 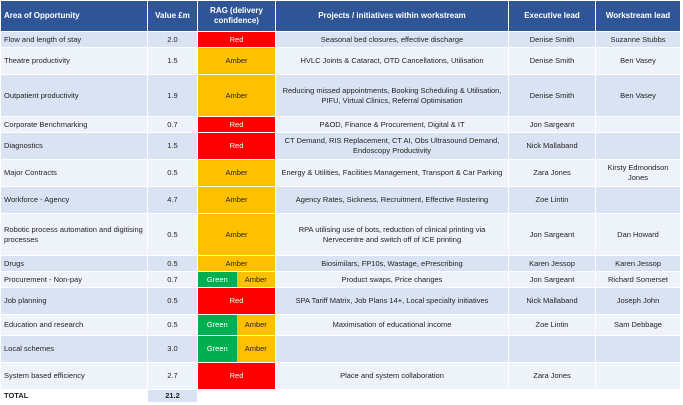 I want to click on header-rag: RAG (delivery confidence), so click(x=236, y=16).